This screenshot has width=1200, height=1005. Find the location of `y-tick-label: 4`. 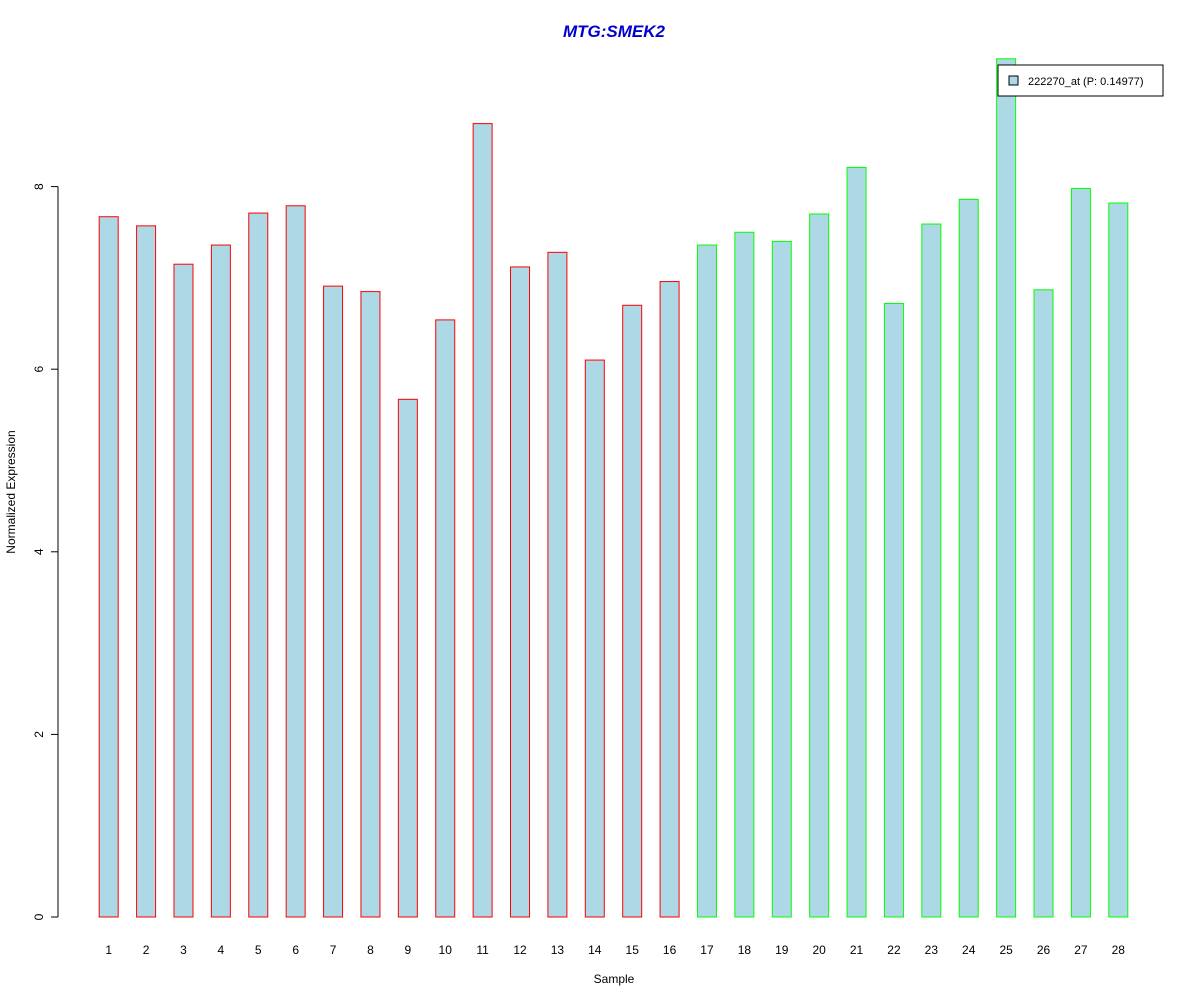

y-tick-label: 4 is located at coordinates (39, 551).